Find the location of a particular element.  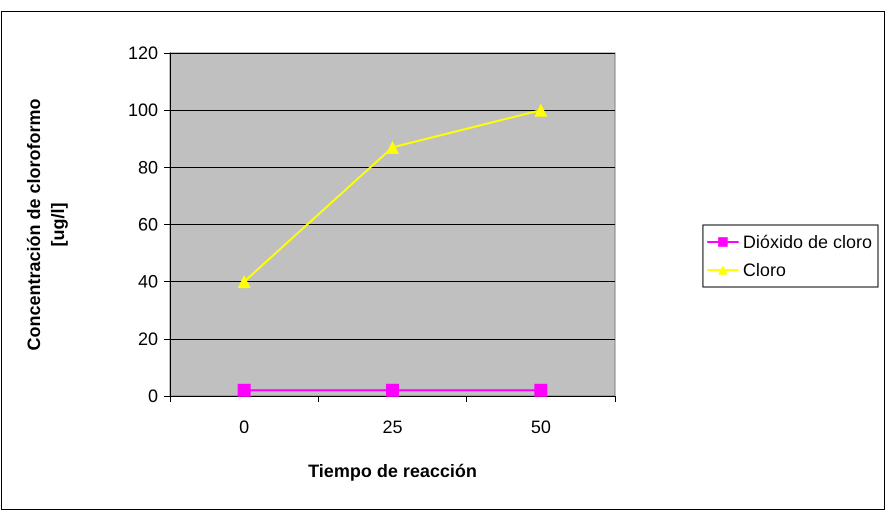

y-tick-label: 40 is located at coordinates (148, 282).